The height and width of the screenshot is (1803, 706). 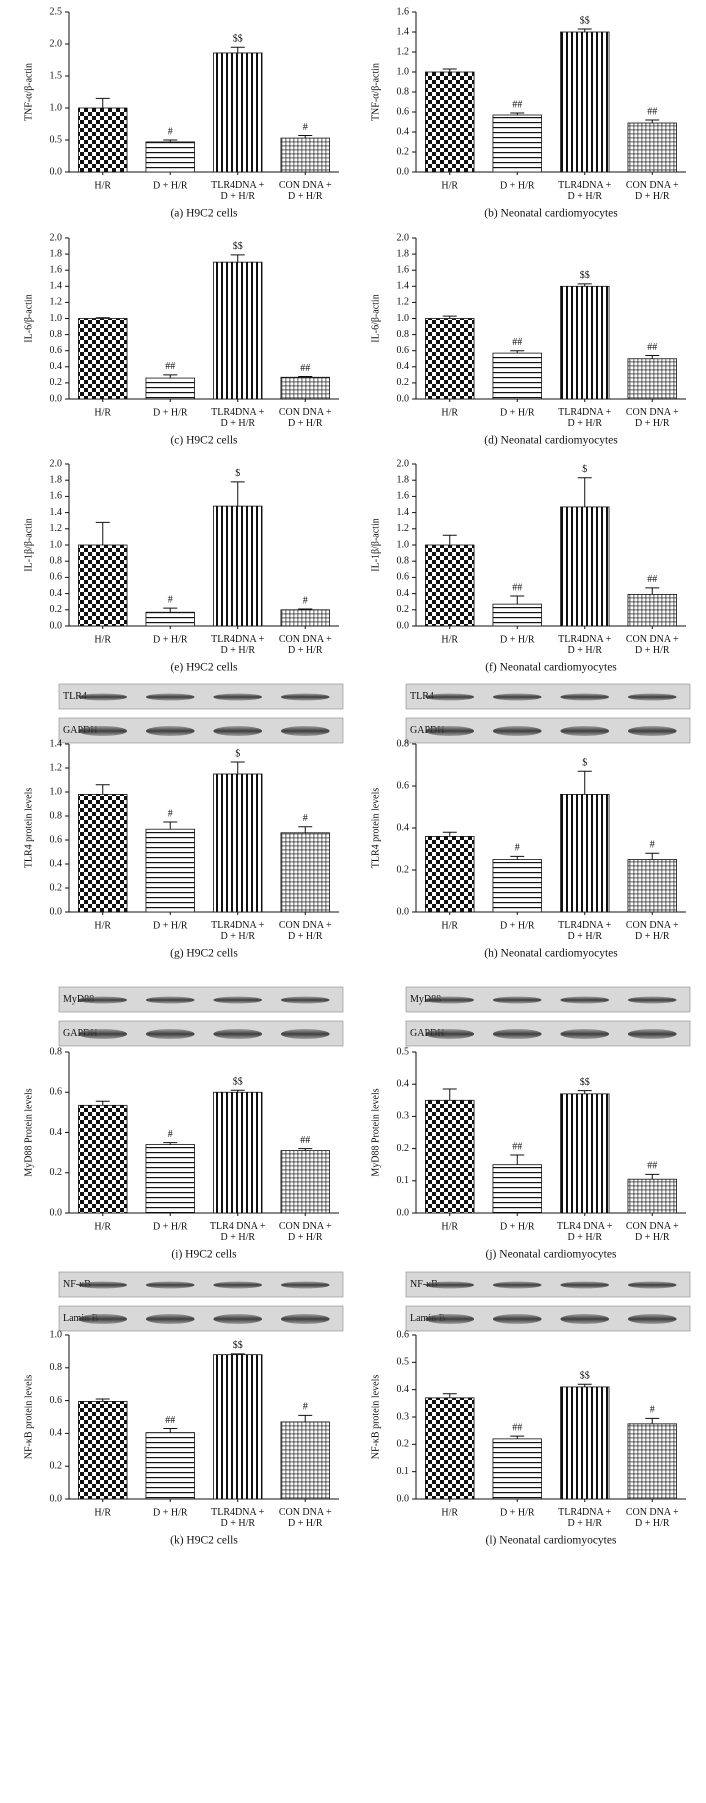 I want to click on y-axis-label: IL-1β/β-actin, so click(x=375, y=545).